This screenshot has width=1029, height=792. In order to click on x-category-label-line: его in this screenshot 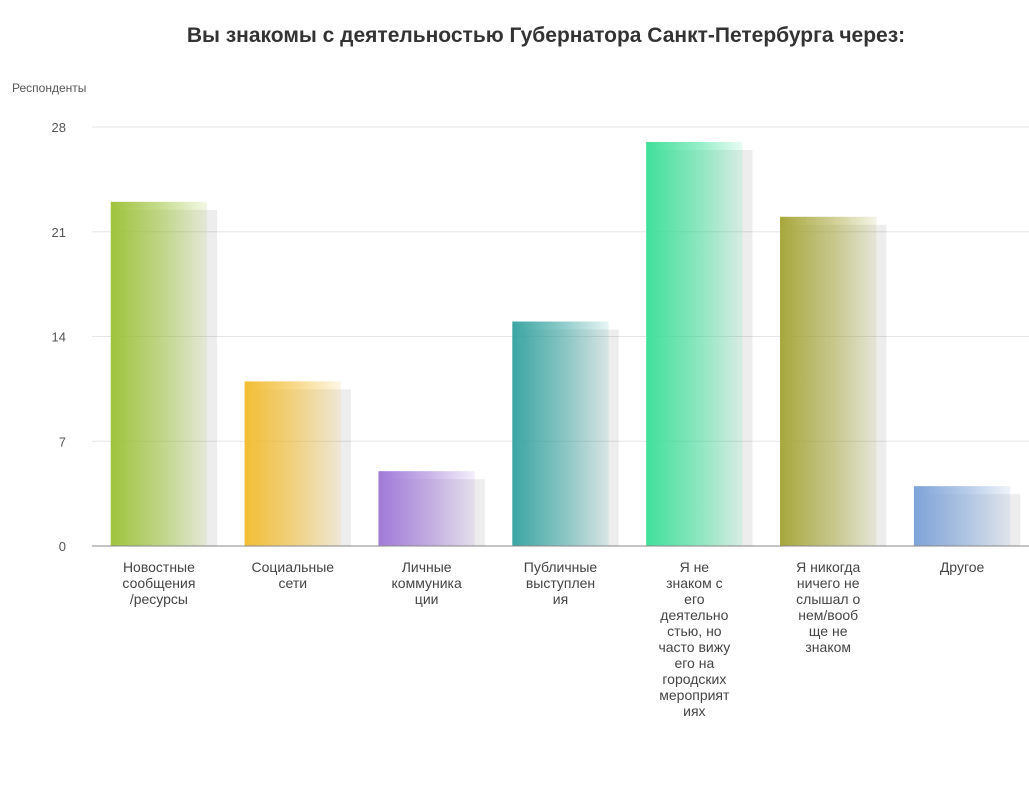, I will do `click(694, 599)`.